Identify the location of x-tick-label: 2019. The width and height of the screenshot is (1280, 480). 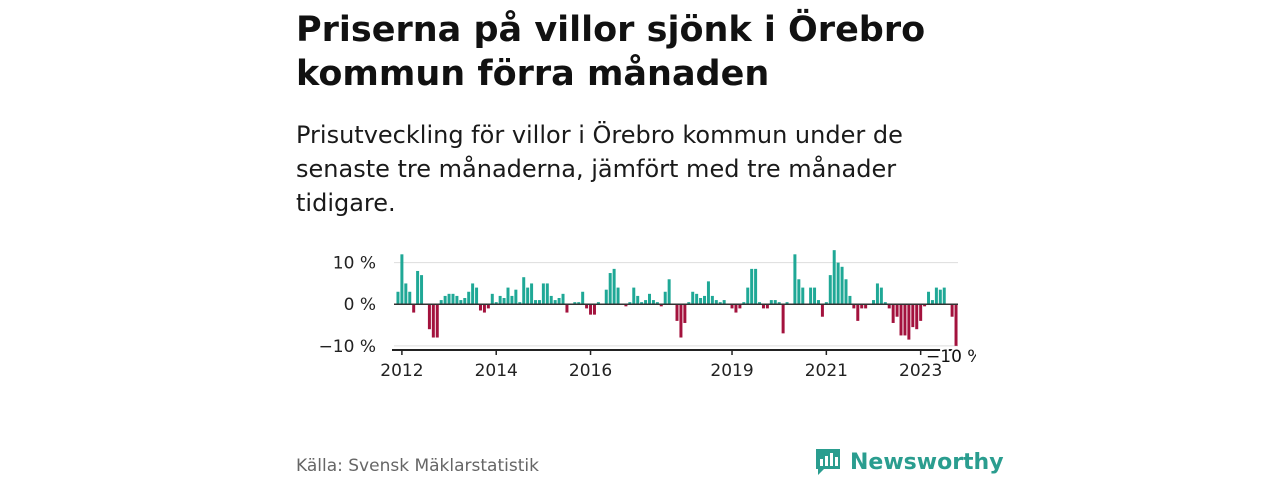
(731, 370).